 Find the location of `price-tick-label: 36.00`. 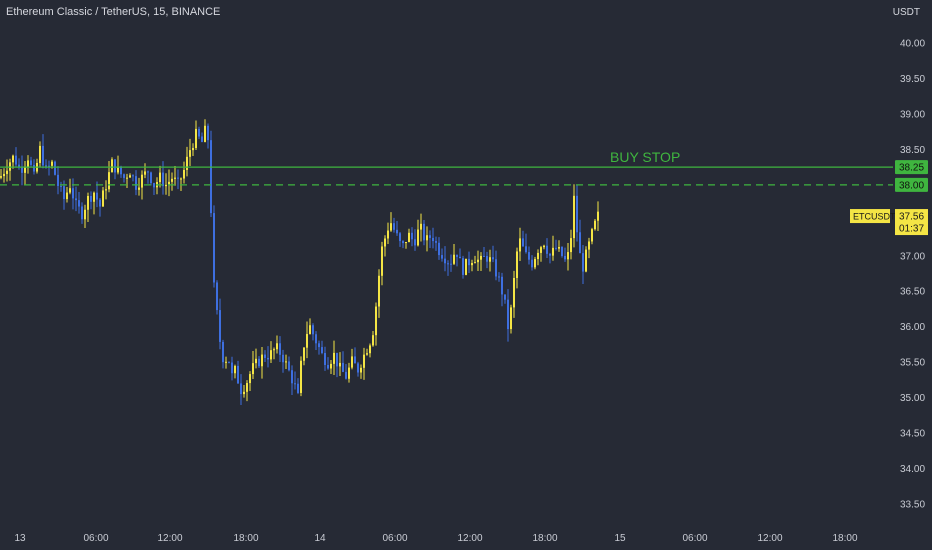

price-tick-label: 36.00 is located at coordinates (912, 327).